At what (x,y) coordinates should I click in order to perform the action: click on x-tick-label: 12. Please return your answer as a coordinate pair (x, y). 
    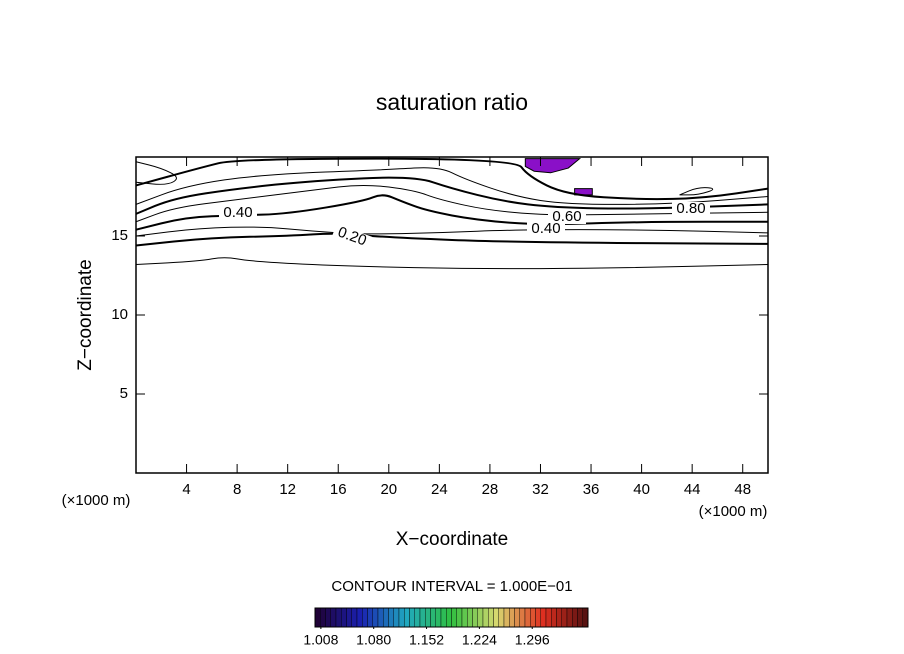
    Looking at the image, I should click on (287, 489).